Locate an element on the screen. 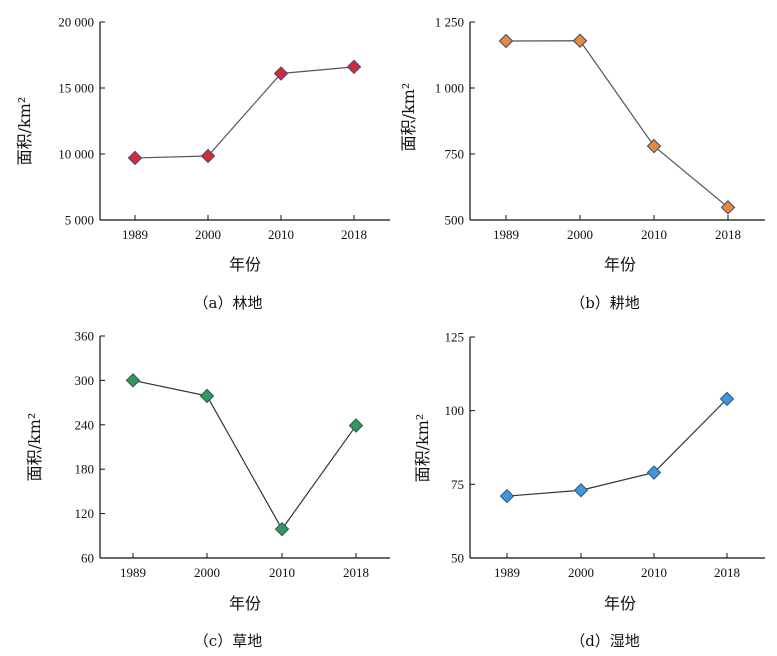 Image resolution: width=777 pixels, height=656 pixels. panel-c-caption: （c）草地 is located at coordinates (228, 641).